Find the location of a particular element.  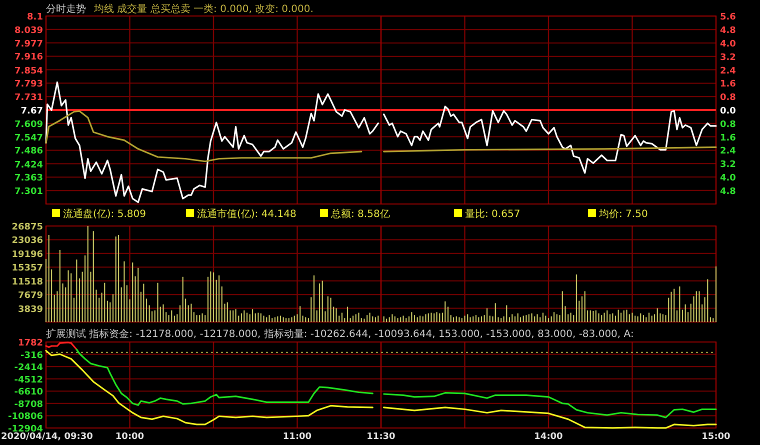

x-tick-label: 14:00 is located at coordinates (548, 437).